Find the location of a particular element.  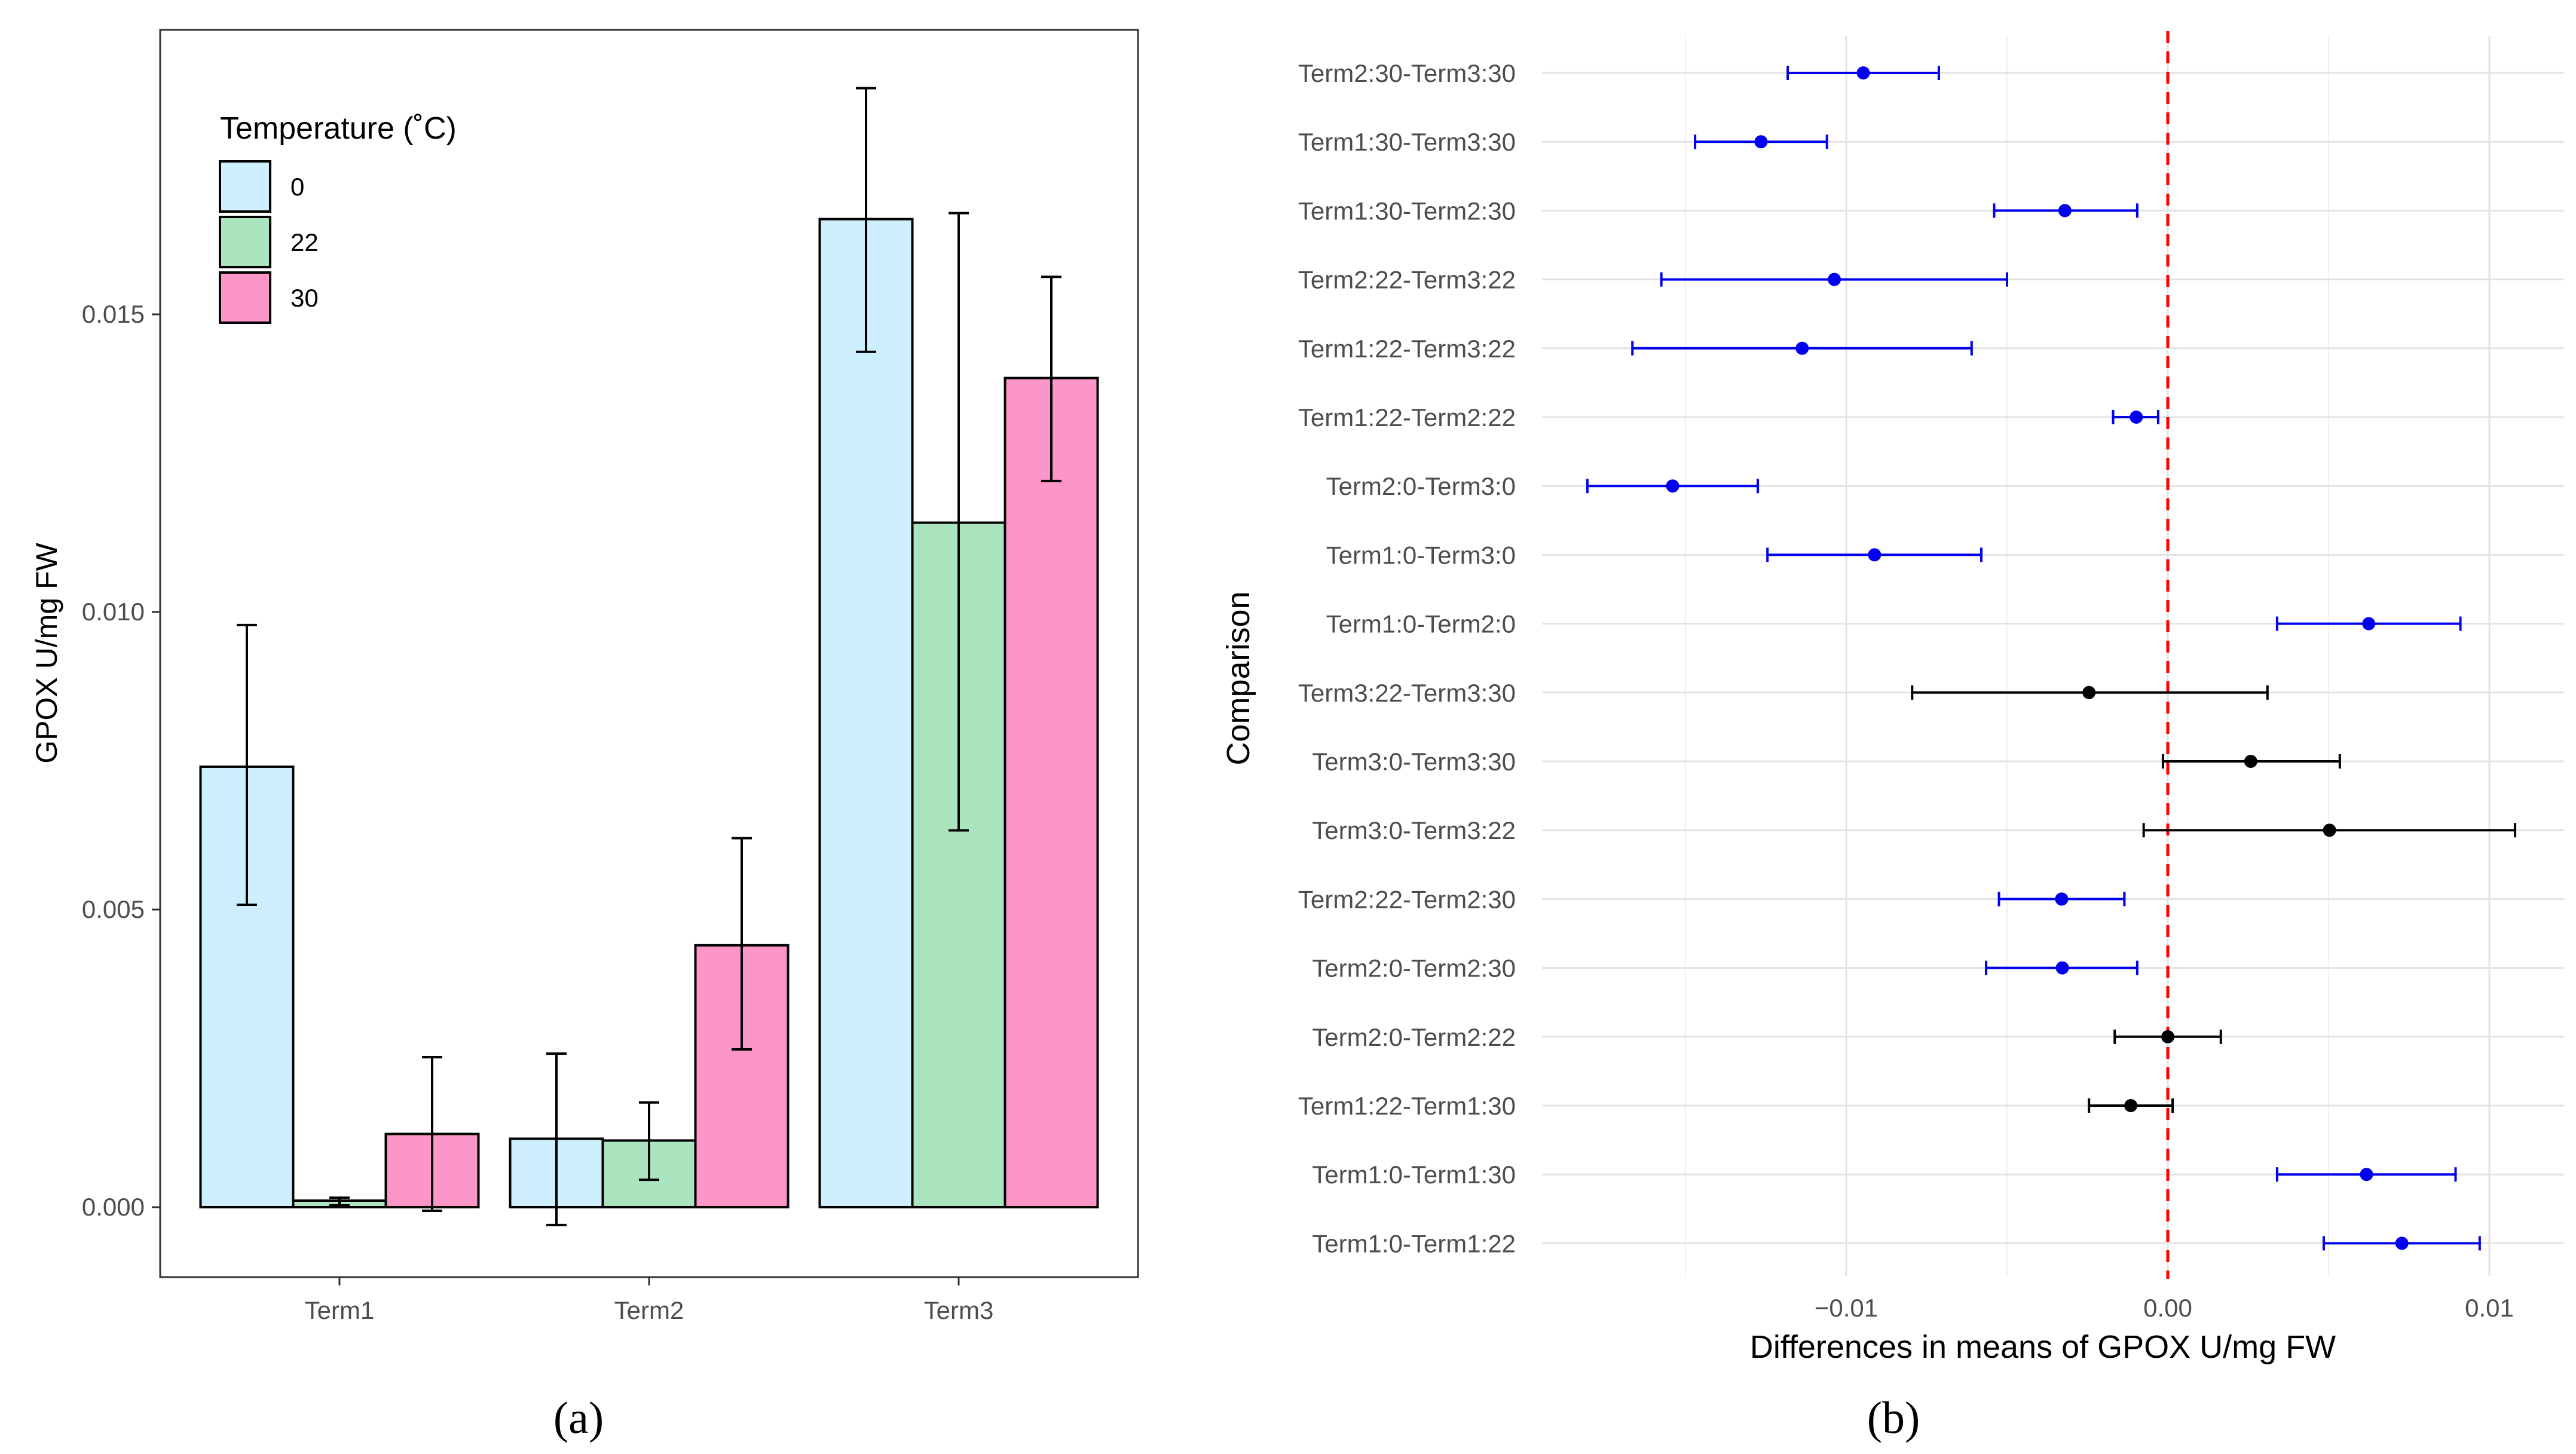

comparison-label: Term2:0-Term2:22 is located at coordinates (1414, 1037).